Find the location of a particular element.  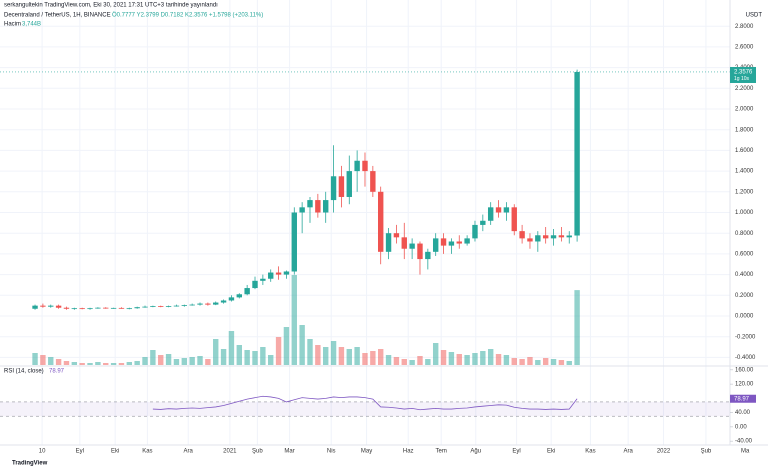

symbol-title: Decentraland / TetherUS, 1H, BINANCE is located at coordinates (57, 16).